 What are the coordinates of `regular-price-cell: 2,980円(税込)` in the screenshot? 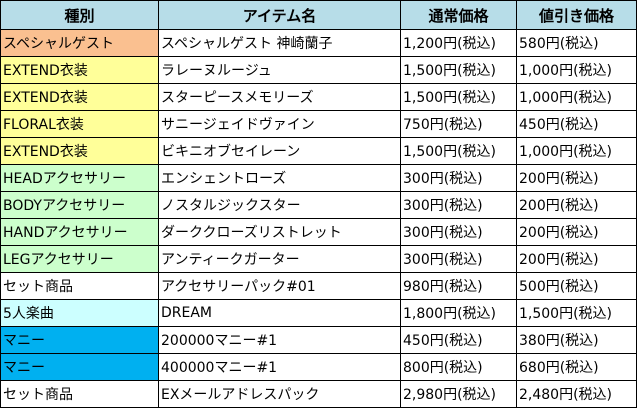 It's located at (458, 394).